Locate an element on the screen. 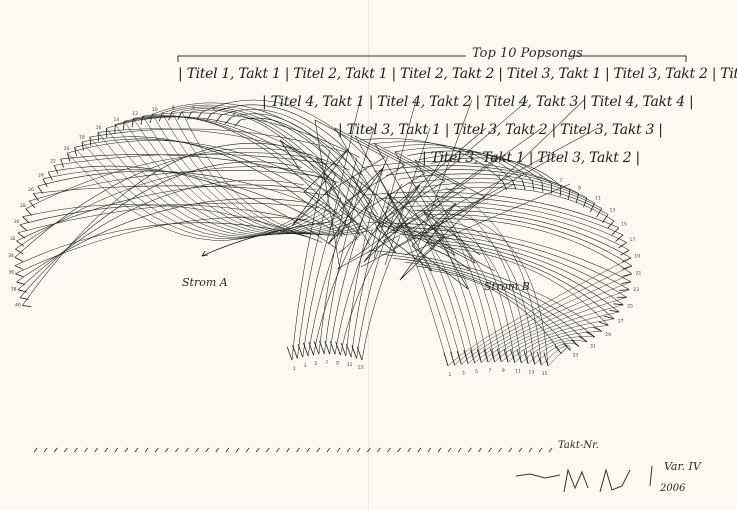  svg-text: 40 is located at coordinates (18, 306).